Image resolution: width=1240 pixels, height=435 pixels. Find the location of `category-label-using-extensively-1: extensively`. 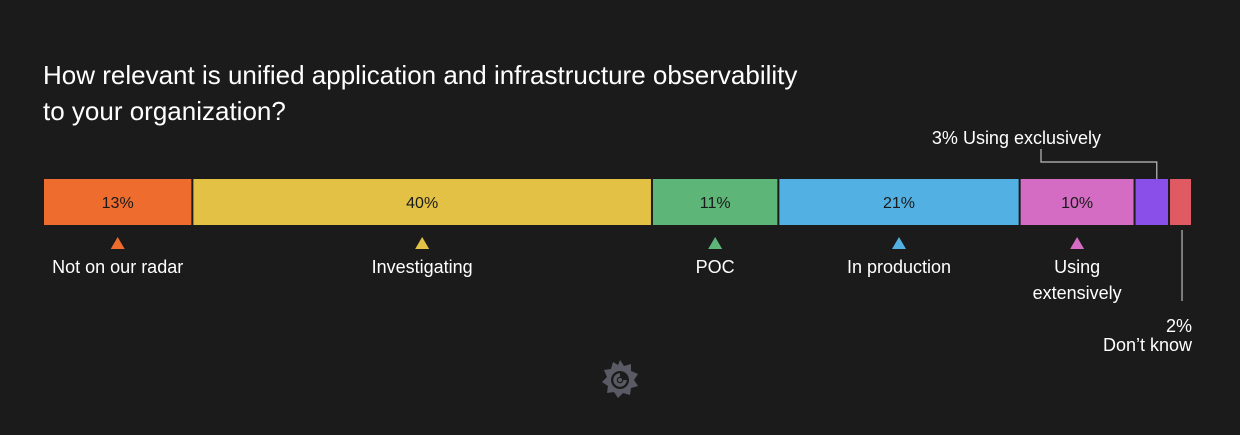

category-label-using-extensively-1: extensively is located at coordinates (1077, 293).